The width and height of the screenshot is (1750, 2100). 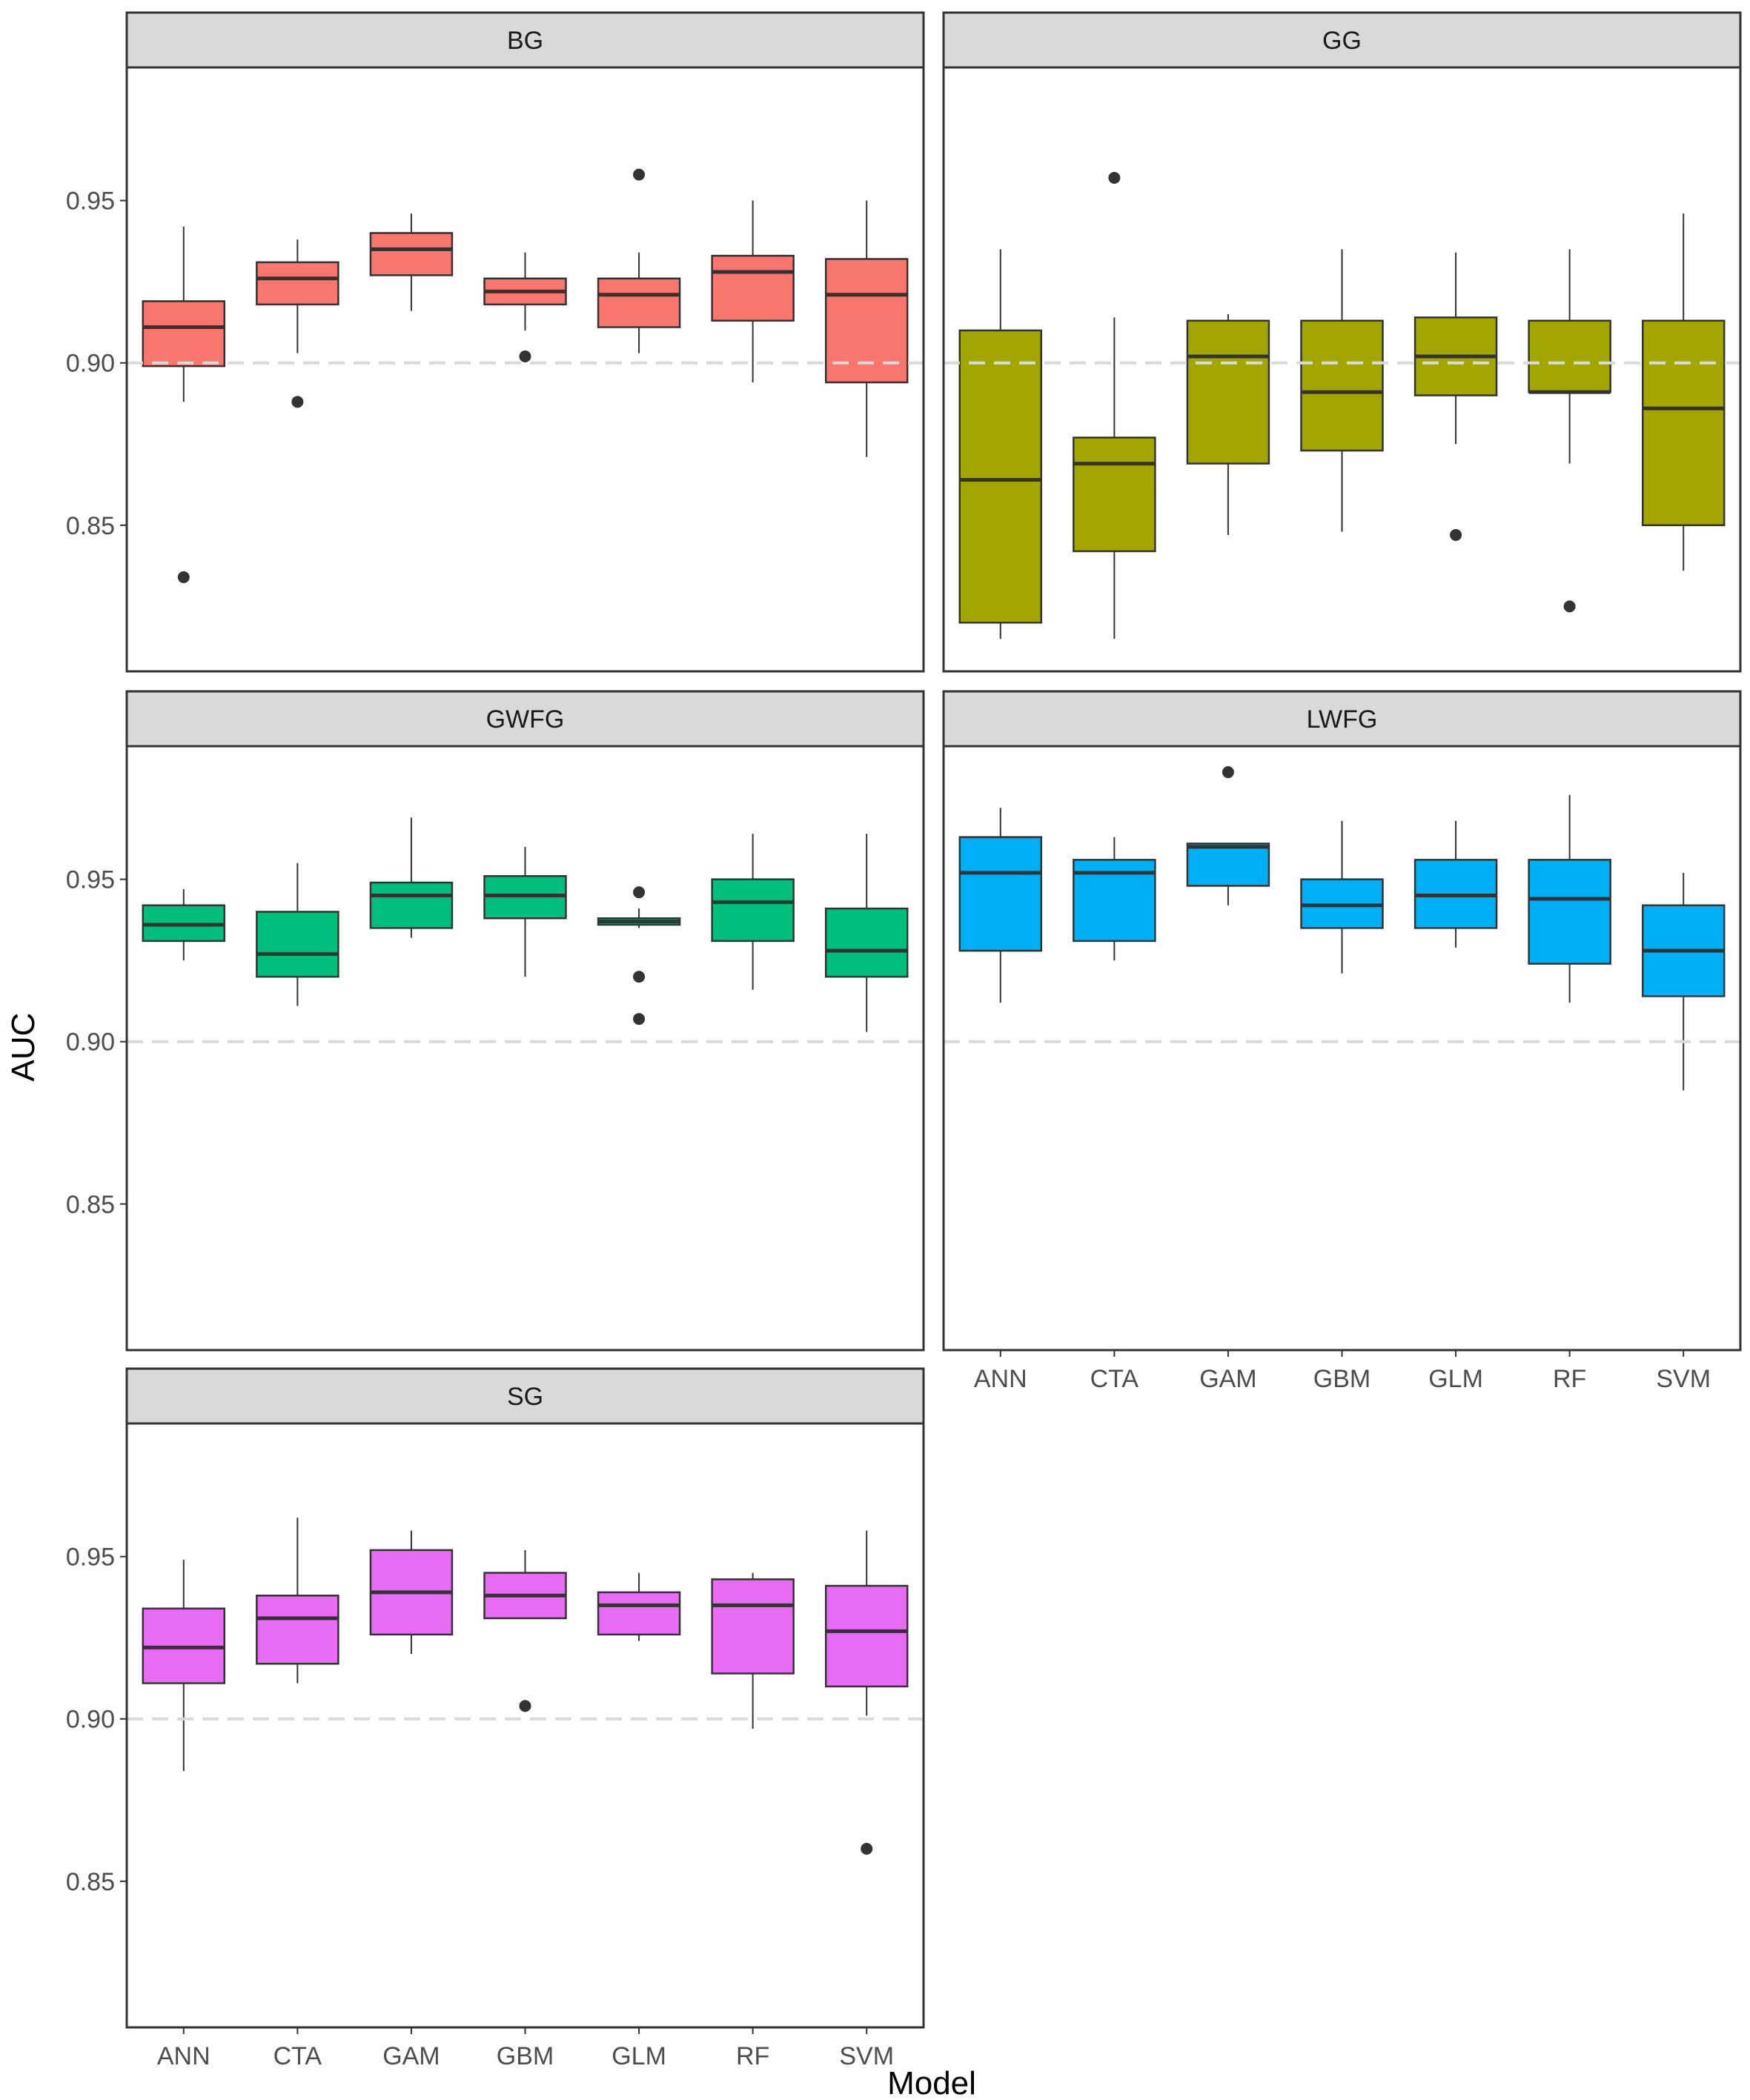 I want to click on facet-strip-label: LWFG, so click(x=1342, y=719).